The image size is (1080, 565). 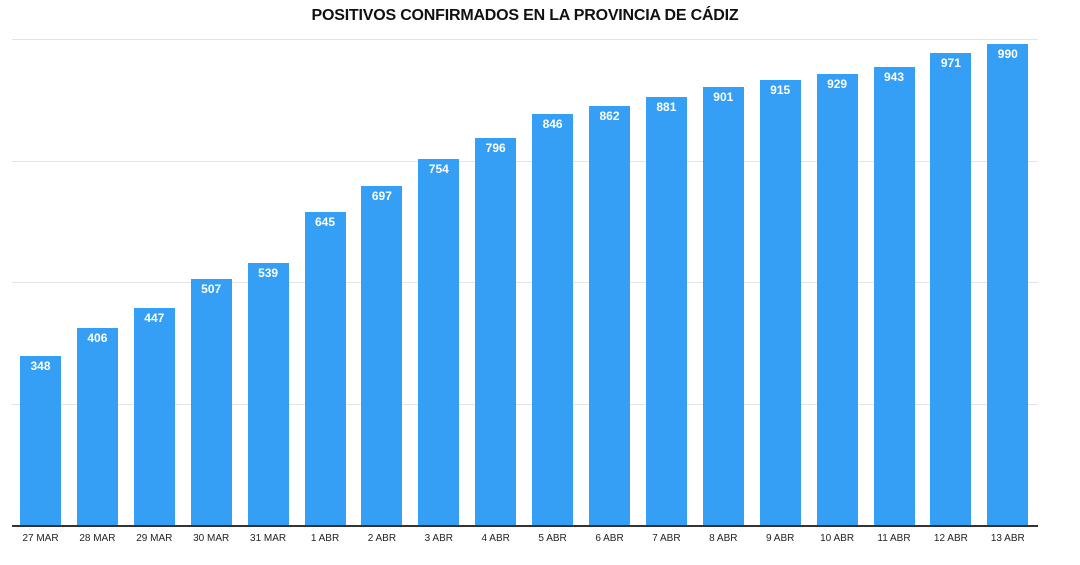 What do you see at coordinates (837, 299) in the screenshot?
I see `bar: 929` at bounding box center [837, 299].